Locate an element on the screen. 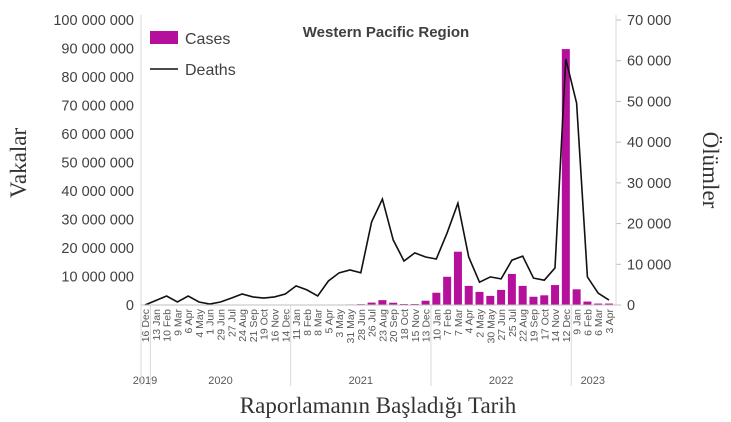  x-axis-title: Raporlamanın Başladığı Tarih is located at coordinates (378, 405).